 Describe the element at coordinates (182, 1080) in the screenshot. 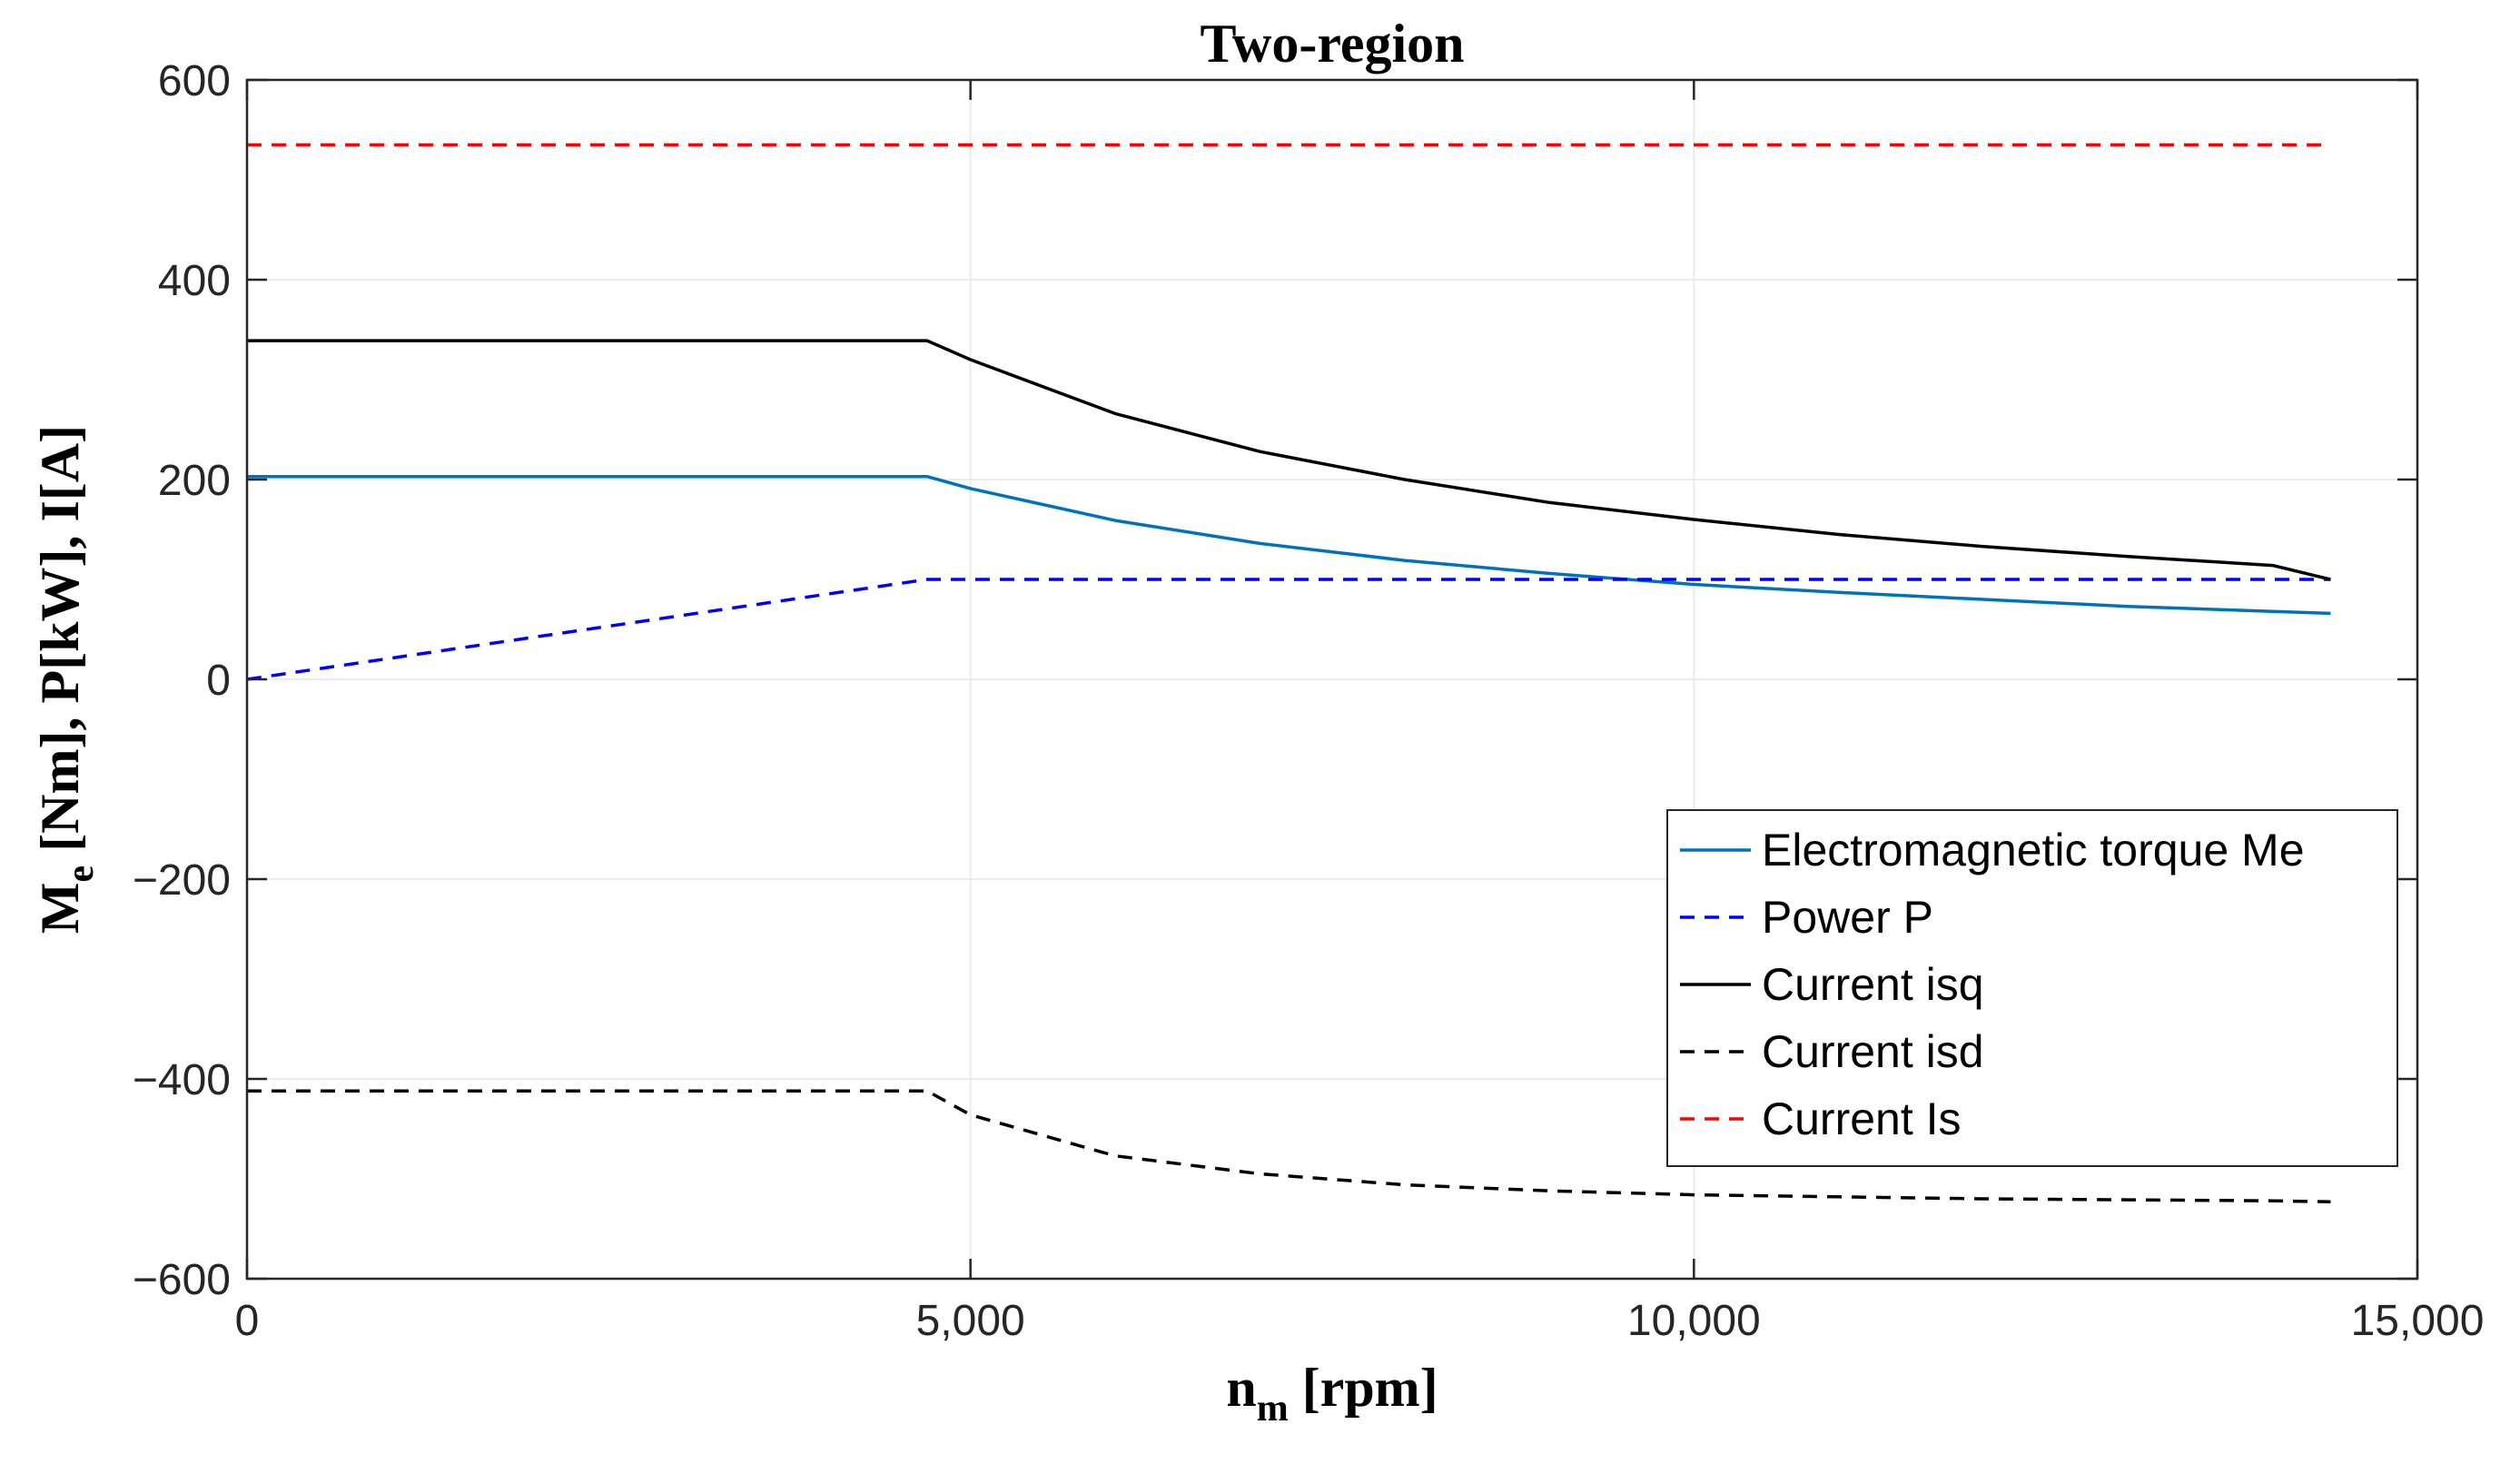

I see `y-tick-label: −400` at that location.